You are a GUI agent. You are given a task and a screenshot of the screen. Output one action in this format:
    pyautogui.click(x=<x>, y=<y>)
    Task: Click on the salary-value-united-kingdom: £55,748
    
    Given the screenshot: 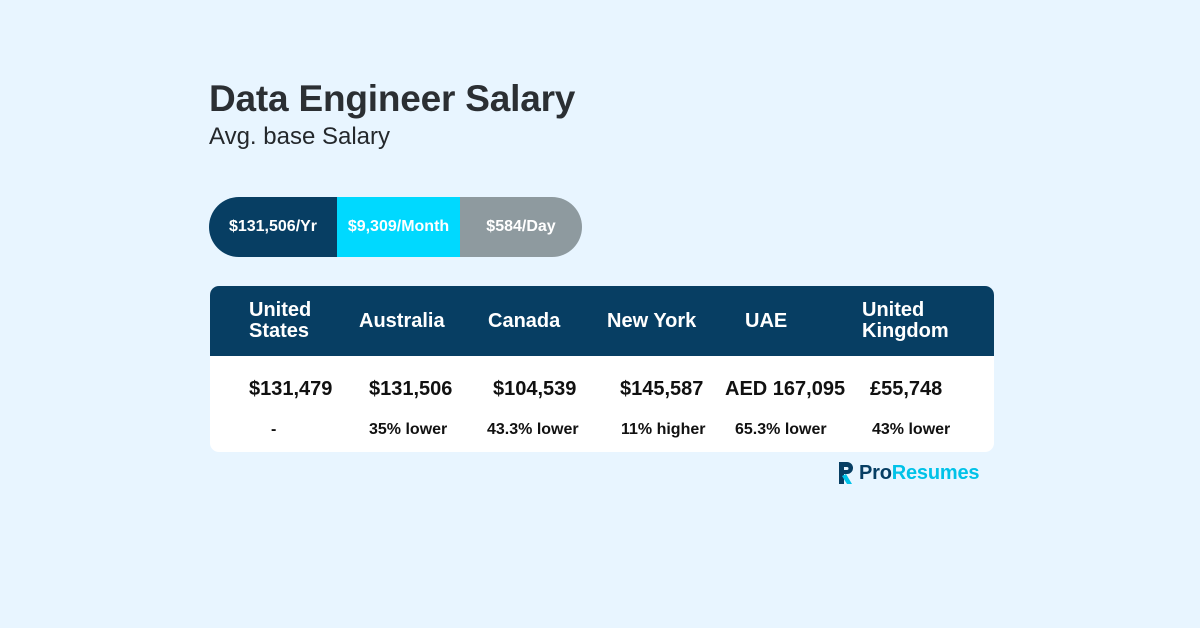 What is the action you would take?
    pyautogui.click(x=906, y=389)
    